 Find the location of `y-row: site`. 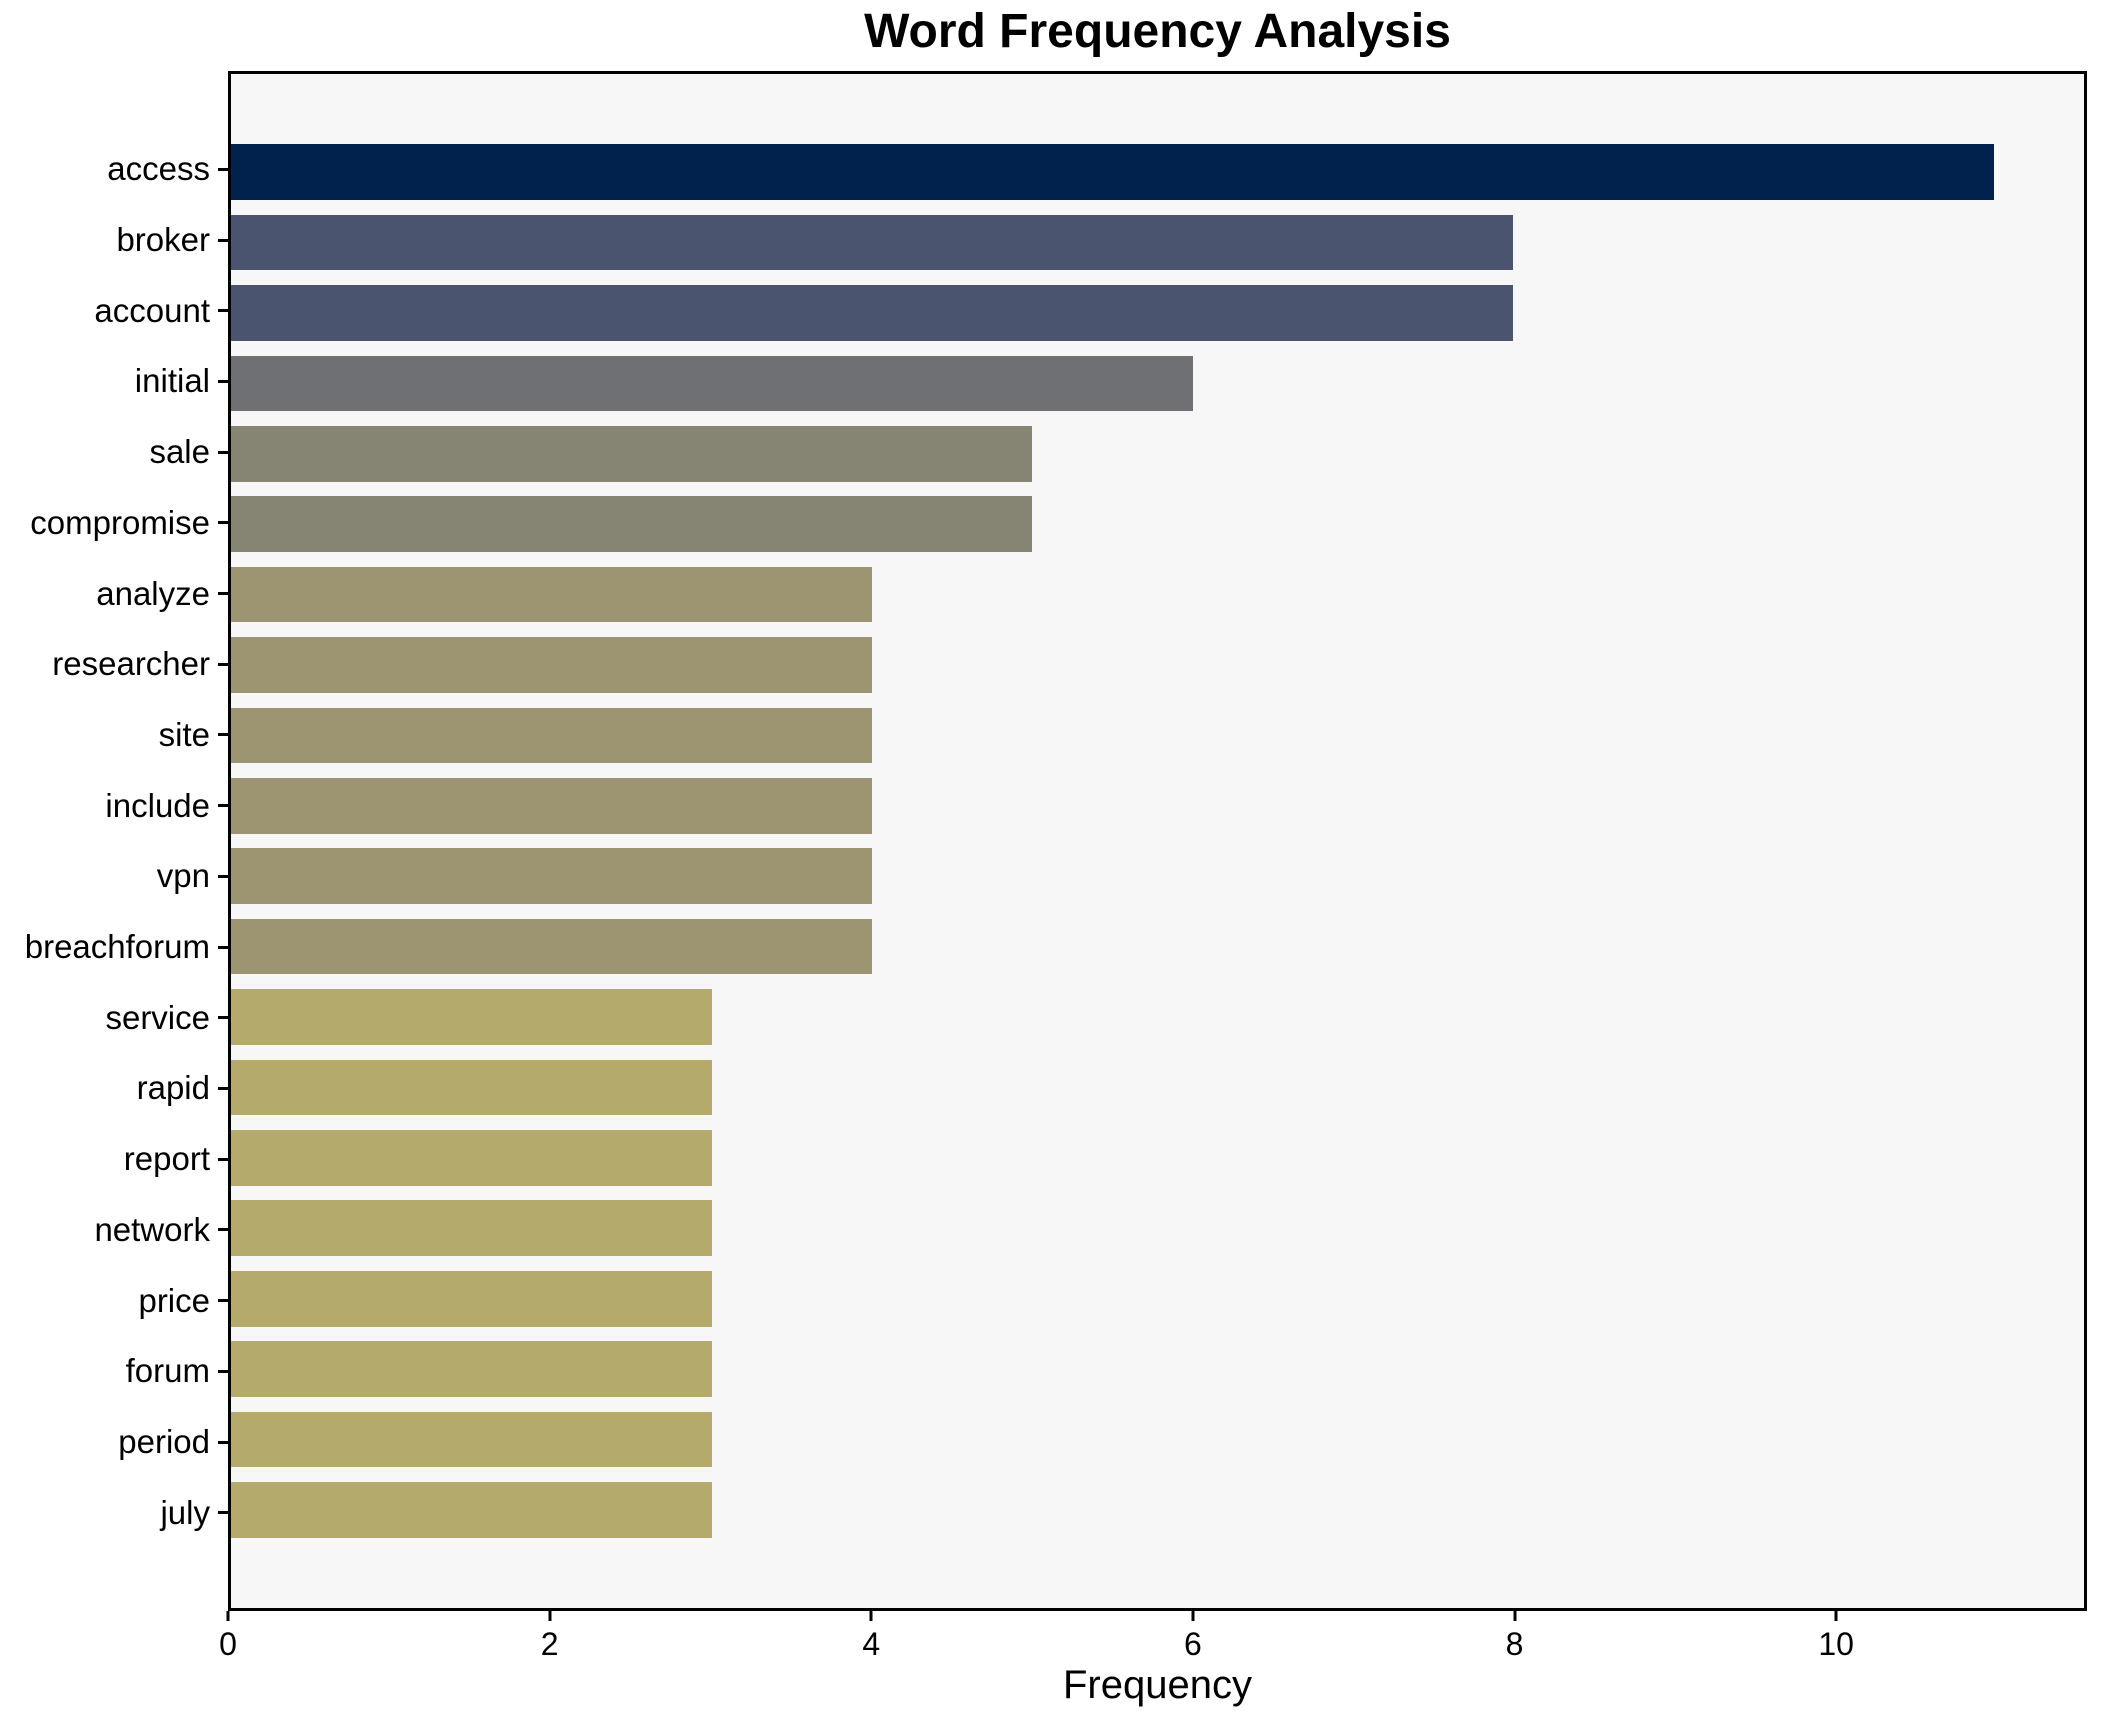

y-row: site is located at coordinates (114, 735).